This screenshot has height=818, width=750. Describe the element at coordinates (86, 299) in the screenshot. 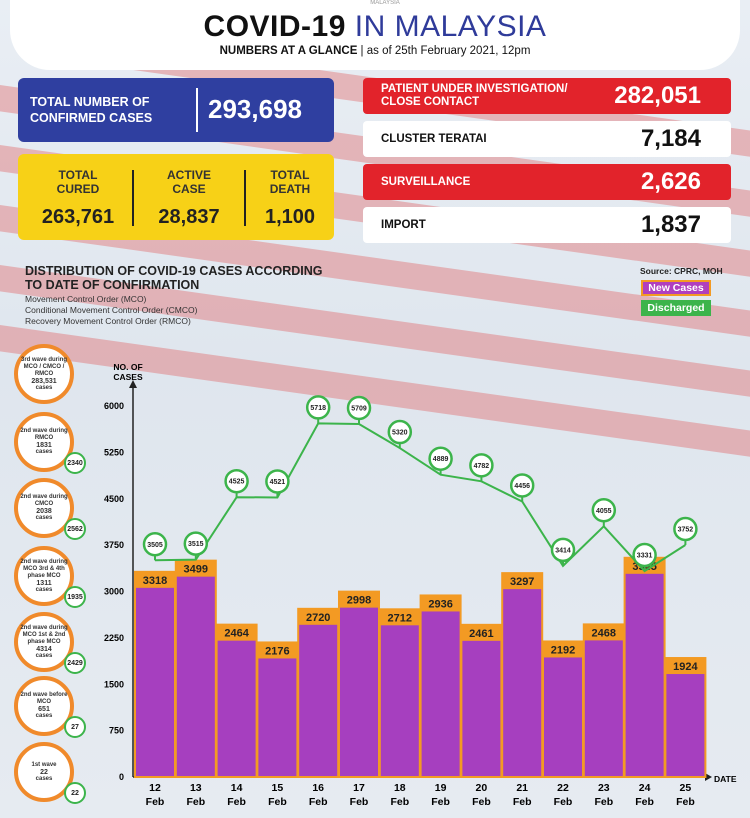

I see `distribution-note: Movement Control Order (MCO)` at that location.